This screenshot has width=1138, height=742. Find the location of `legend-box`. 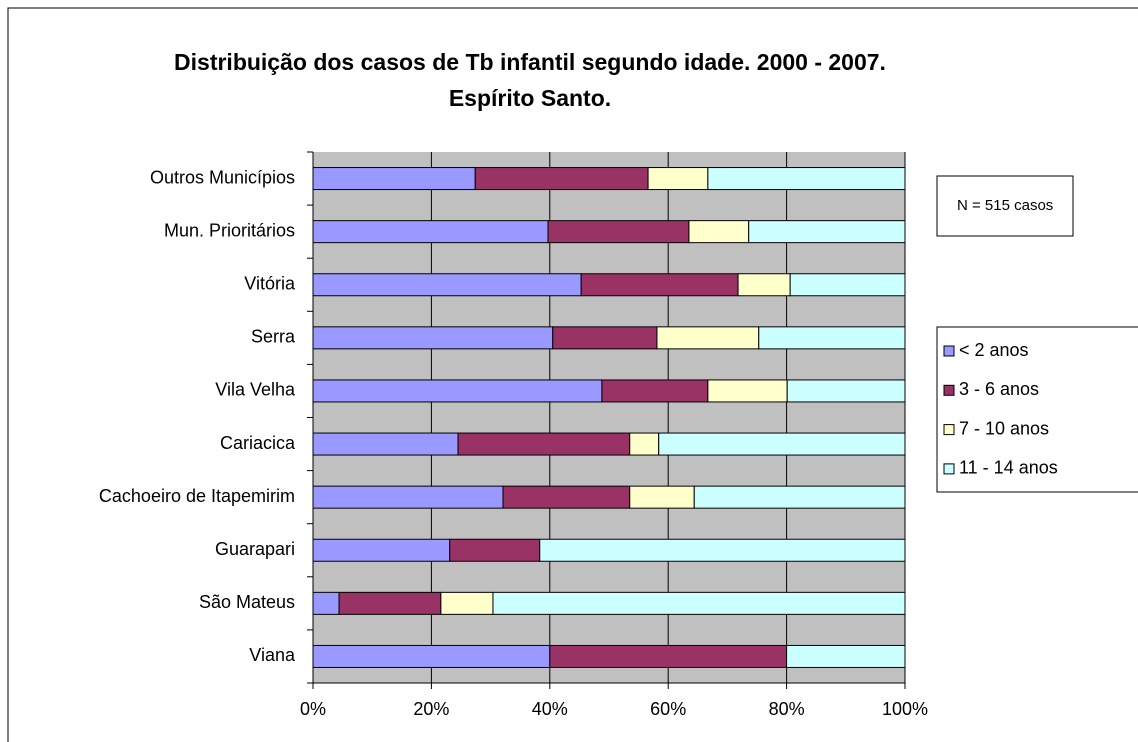

legend-box is located at coordinates (1037, 409).